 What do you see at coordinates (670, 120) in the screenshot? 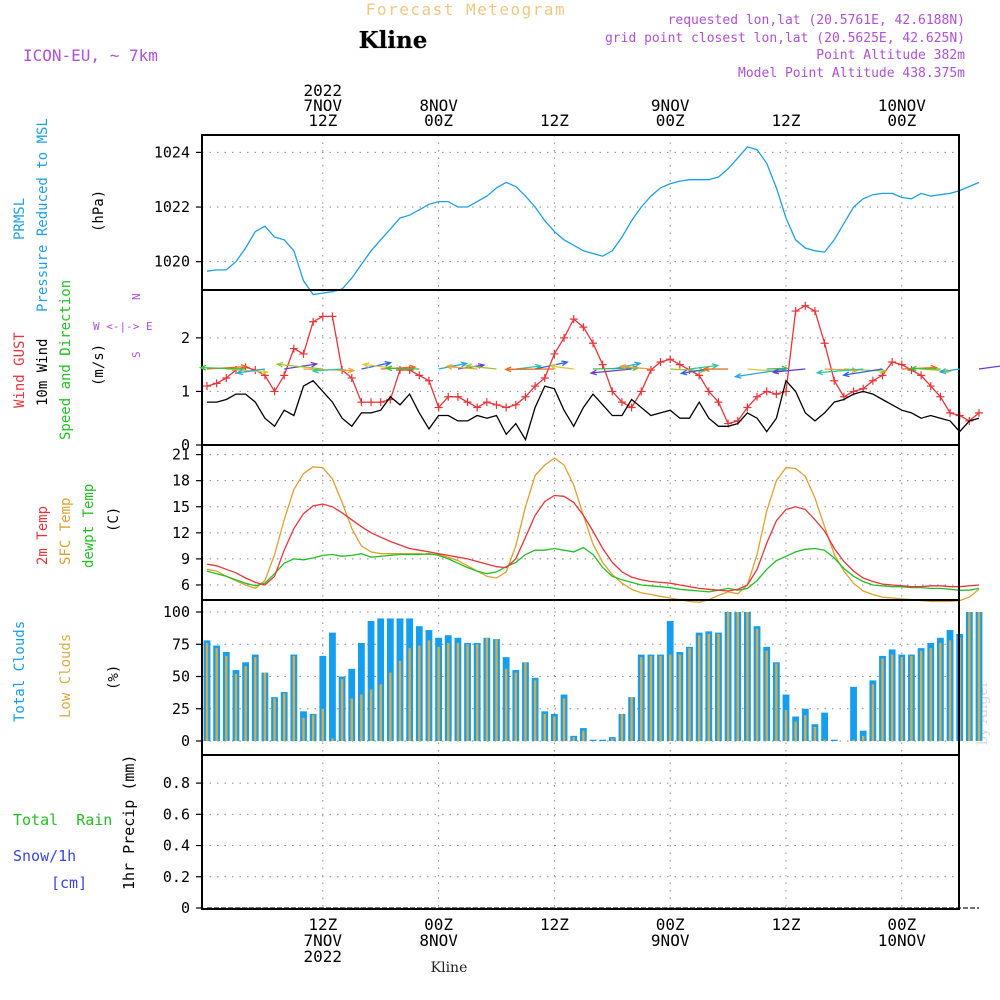
I see `top-time-label-3-1: 00Z` at bounding box center [670, 120].